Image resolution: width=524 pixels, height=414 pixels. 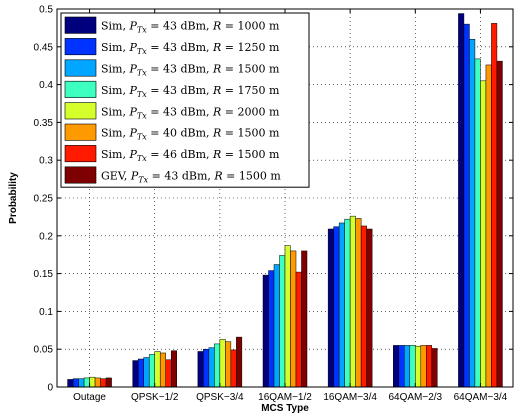 I want to click on legend-label: Sim, PTx = 43 dBm, R = 1250 m, so click(x=190, y=48).